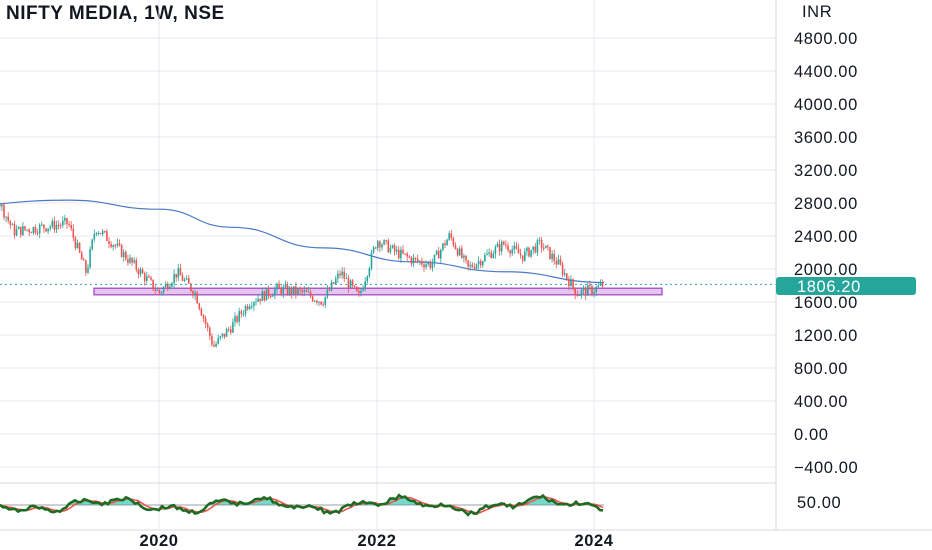 The image size is (932, 550). Describe the element at coordinates (826, 138) in the screenshot. I see `price-tick-label: 3600.00` at that location.